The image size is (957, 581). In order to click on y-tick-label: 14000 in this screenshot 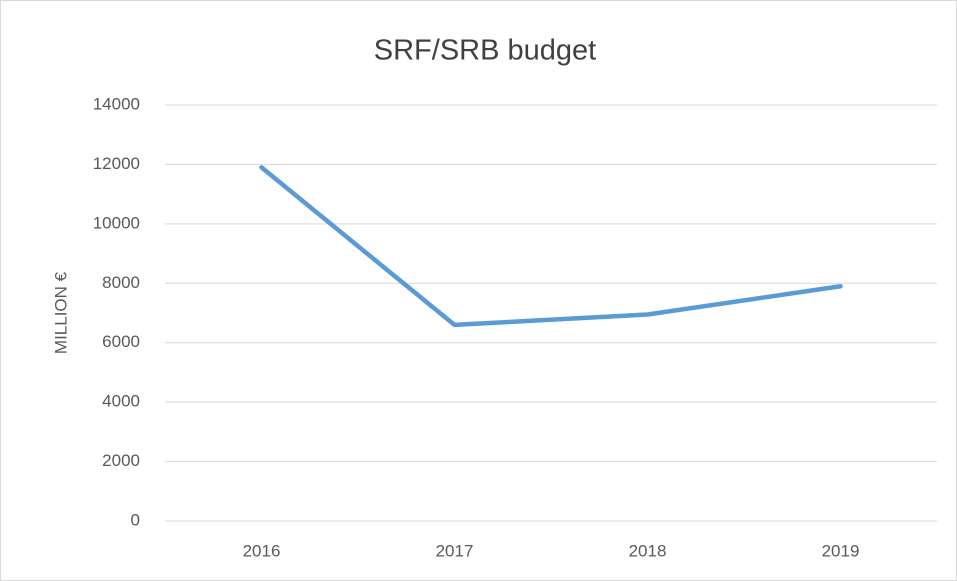, I will do `click(116, 103)`.